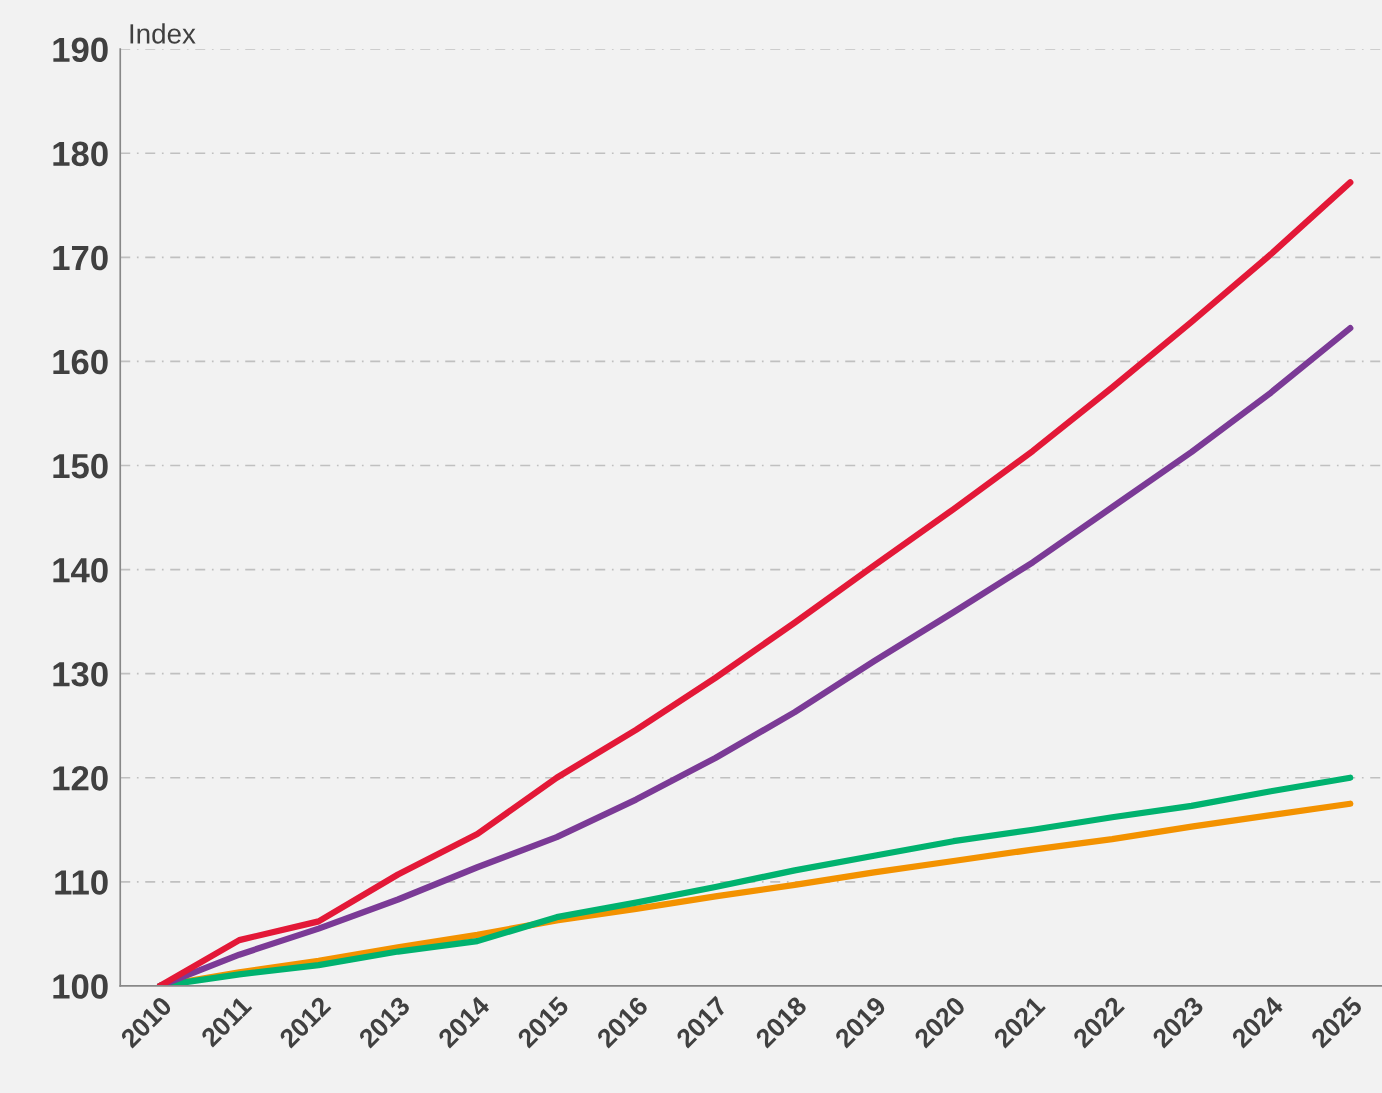 The width and height of the screenshot is (1382, 1093). I want to click on y-tick-label: 120, so click(80, 778).